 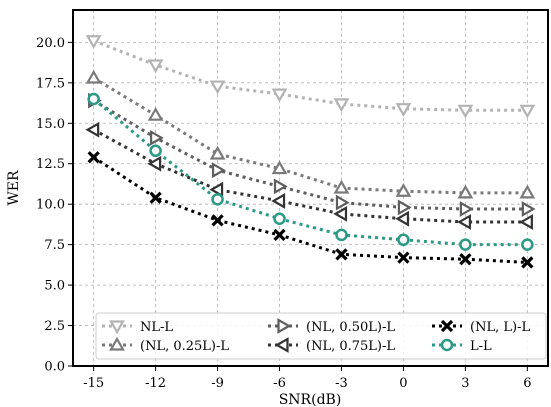 I want to click on series-line-nl-l, so click(x=310, y=75).